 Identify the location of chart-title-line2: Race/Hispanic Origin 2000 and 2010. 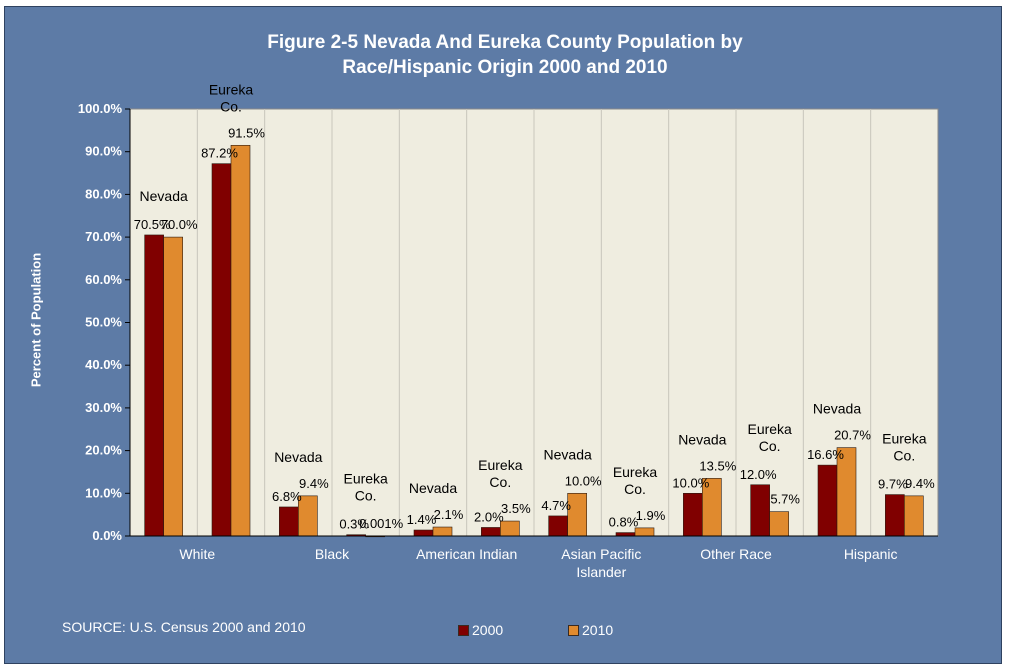
(505, 67).